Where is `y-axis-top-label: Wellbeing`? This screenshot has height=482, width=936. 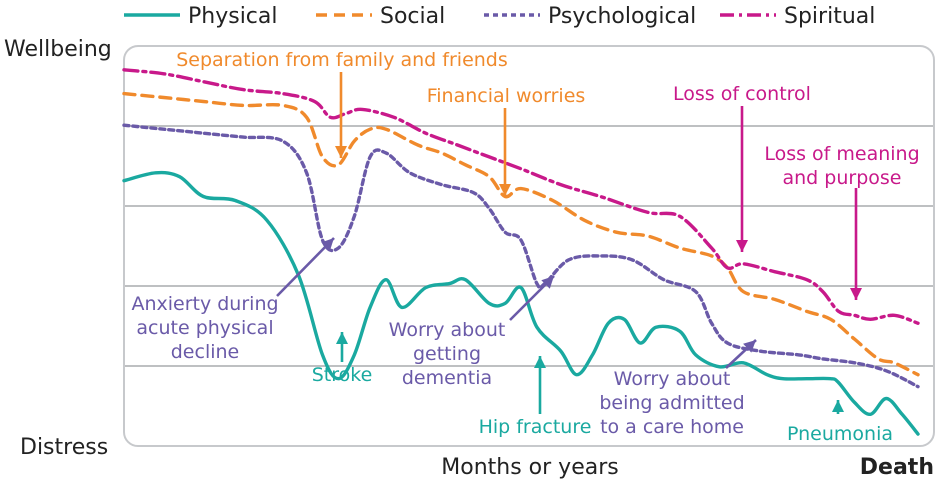
y-axis-top-label: Wellbeing is located at coordinates (58, 49).